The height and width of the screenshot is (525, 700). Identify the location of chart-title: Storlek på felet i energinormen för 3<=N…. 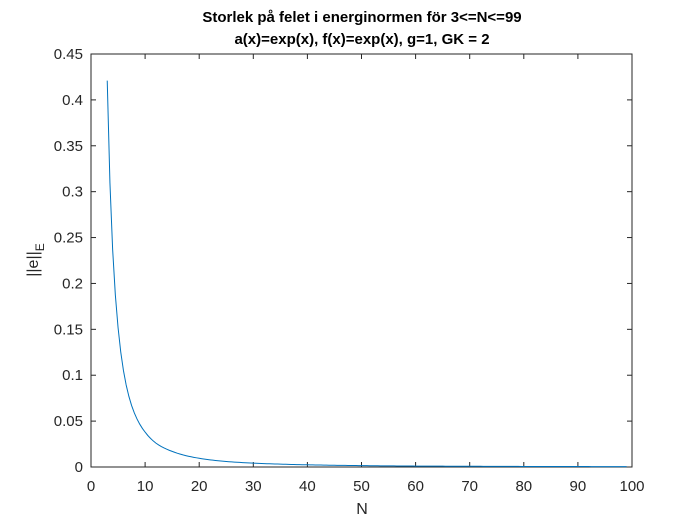
(361, 17).